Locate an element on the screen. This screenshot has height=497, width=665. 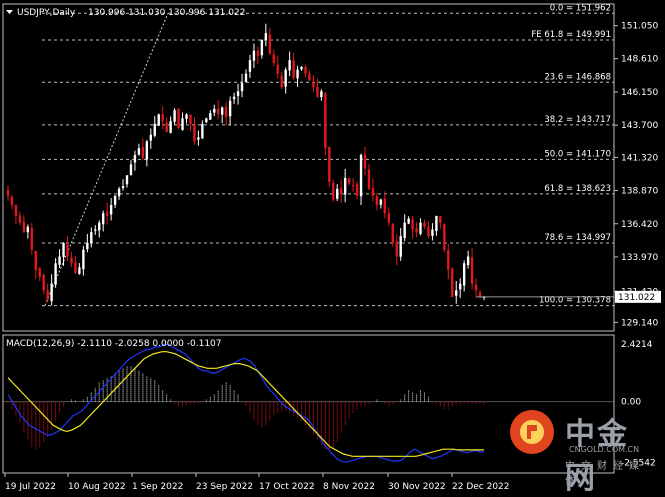
time-tick-label: 17 Oct 2022 is located at coordinates (287, 487).